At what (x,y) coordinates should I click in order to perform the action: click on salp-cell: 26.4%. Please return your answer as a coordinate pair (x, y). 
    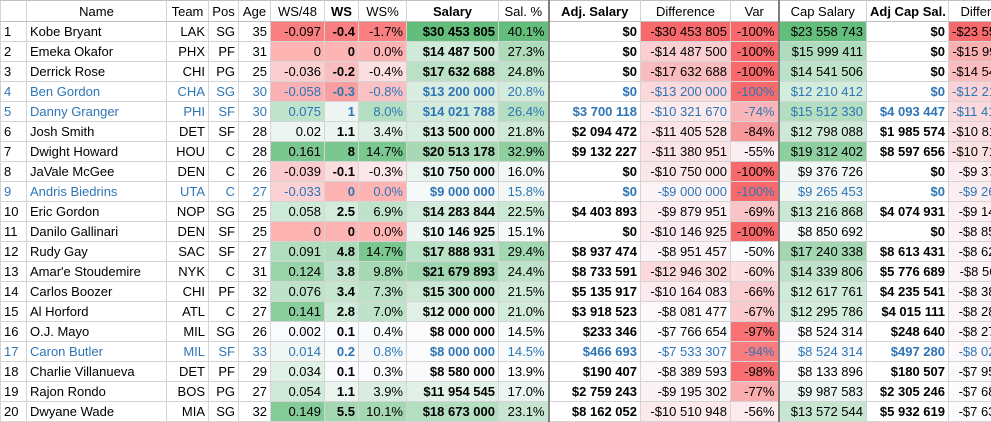
    Looking at the image, I should click on (524, 112).